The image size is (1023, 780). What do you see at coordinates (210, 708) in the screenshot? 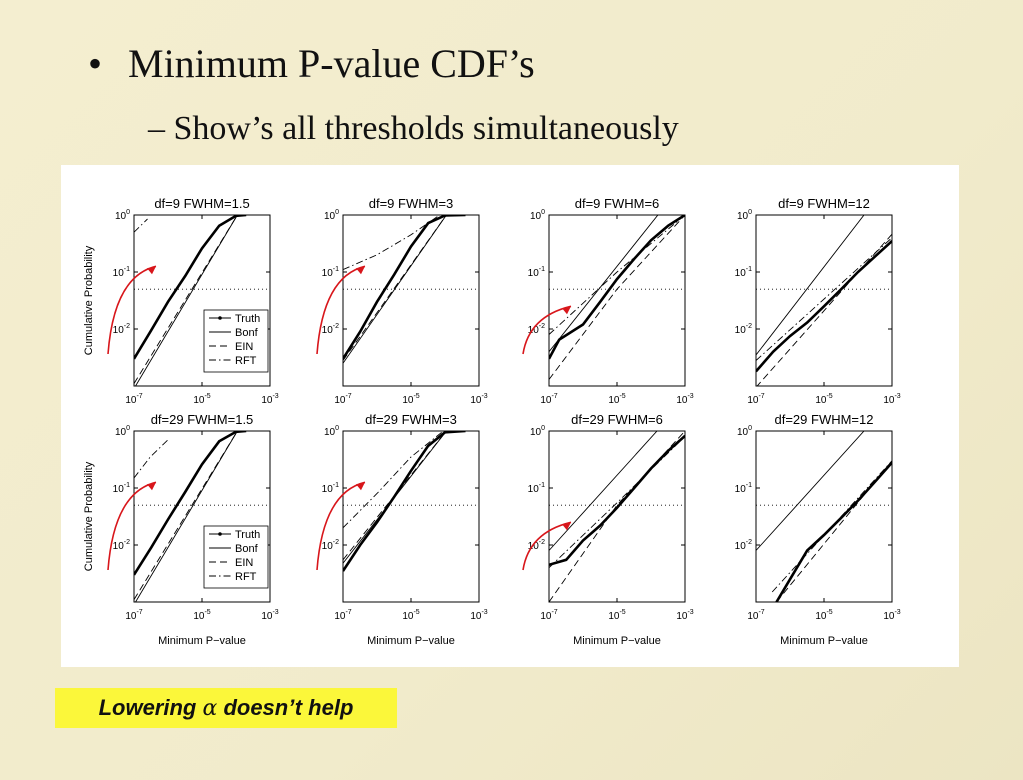
I see `alpha-symbol: α` at bounding box center [210, 708].